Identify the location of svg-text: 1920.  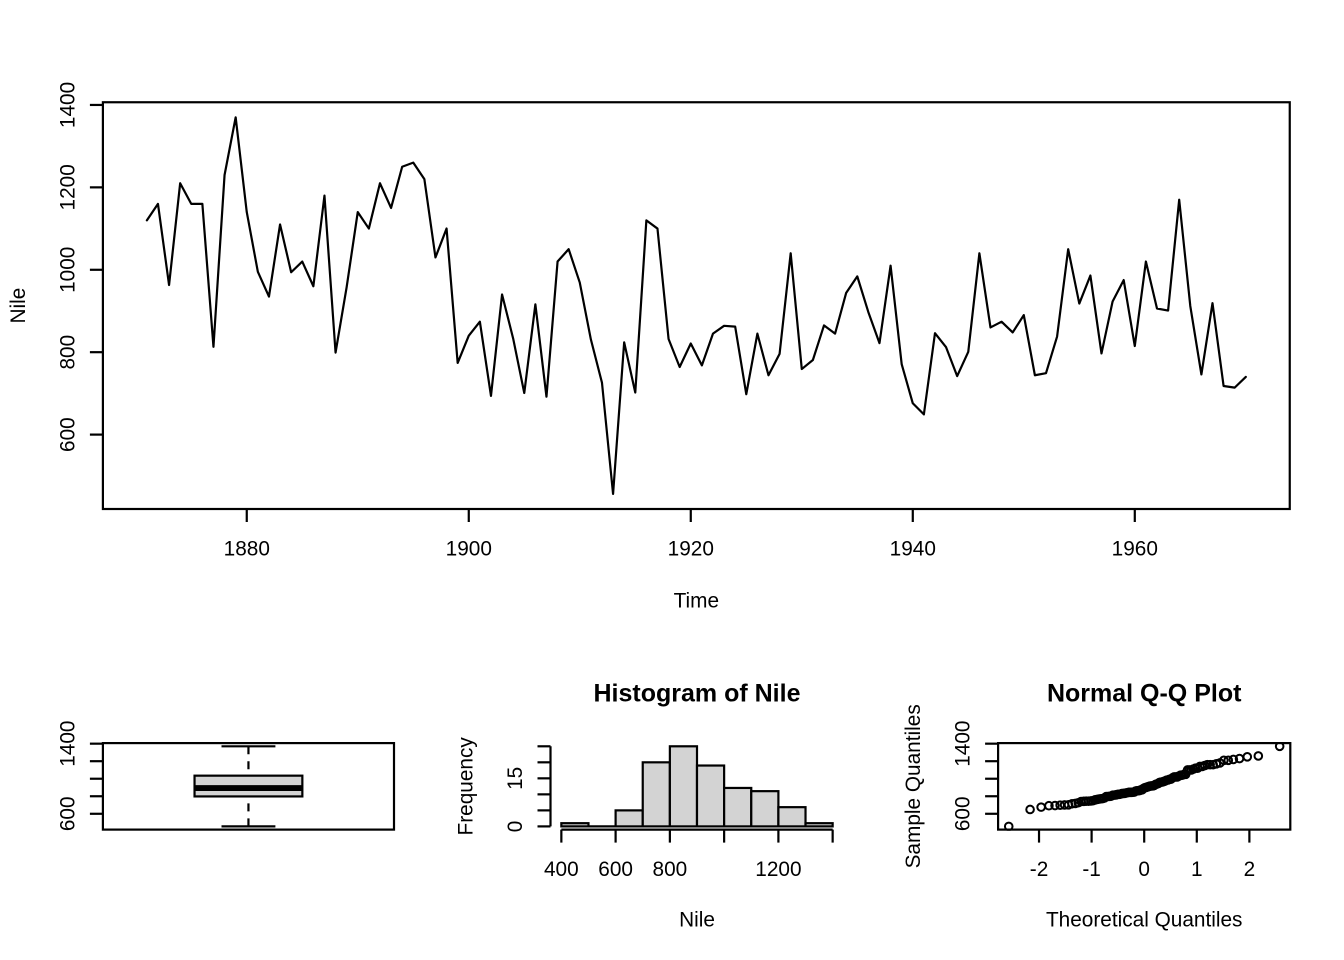
(691, 549).